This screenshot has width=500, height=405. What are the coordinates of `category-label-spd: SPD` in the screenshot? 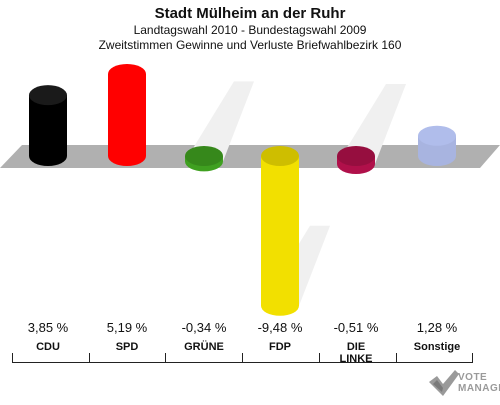 It's located at (127, 347).